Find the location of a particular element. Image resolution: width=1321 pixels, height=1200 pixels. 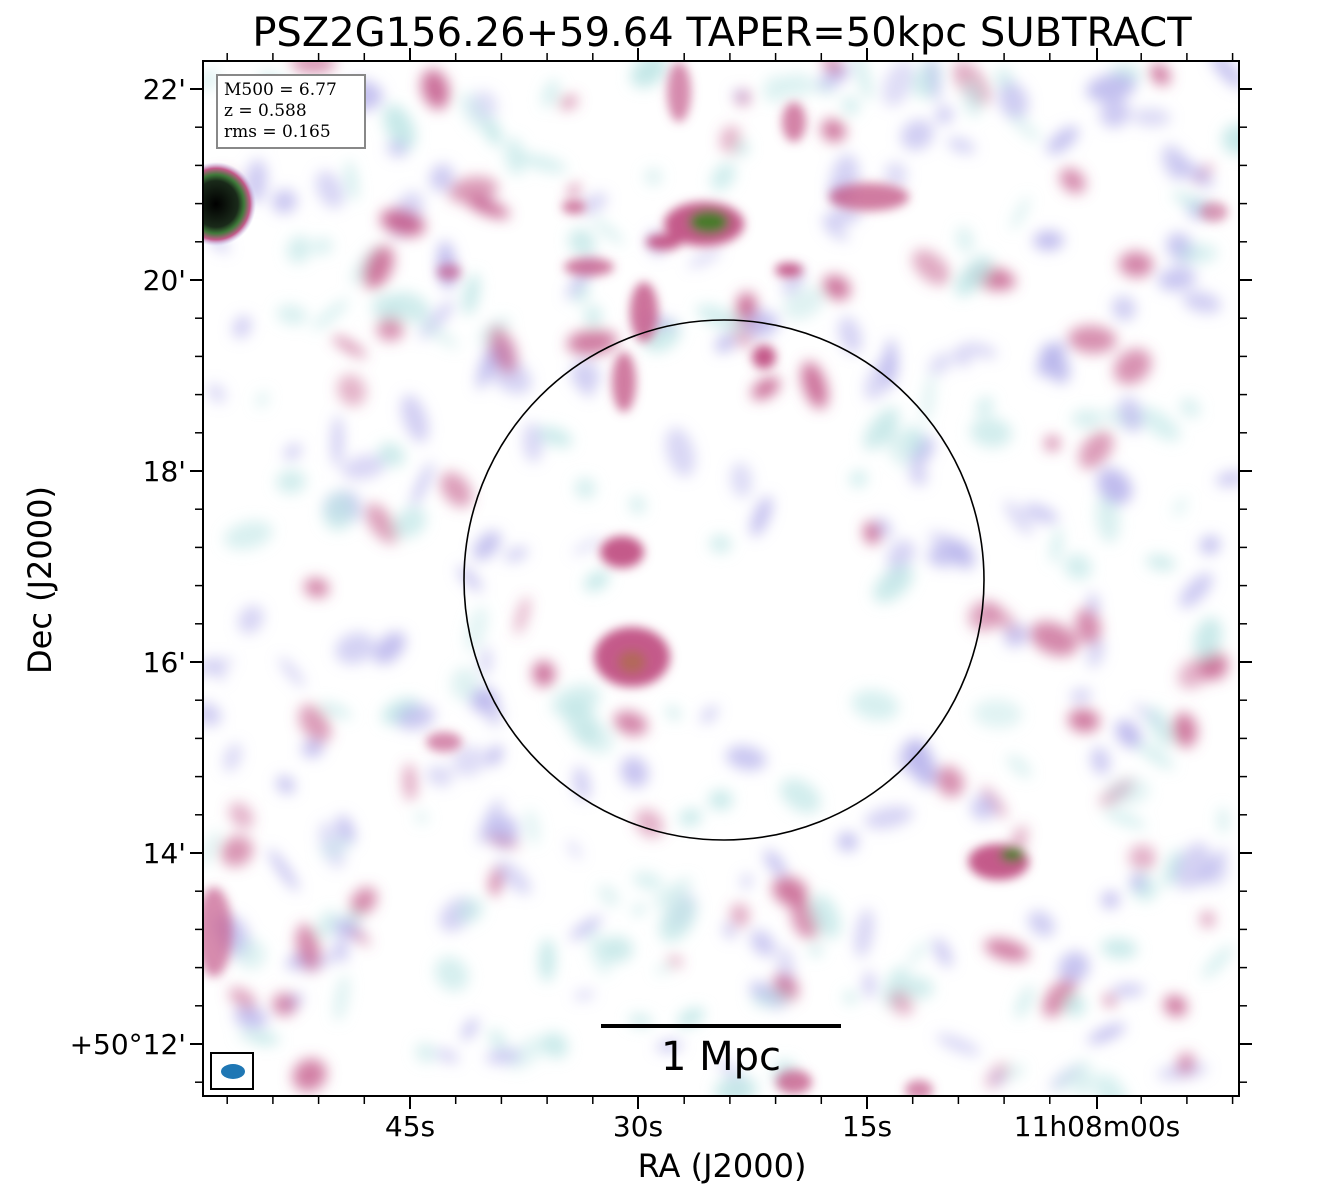

y-tick-label: 16' is located at coordinates (164, 662).